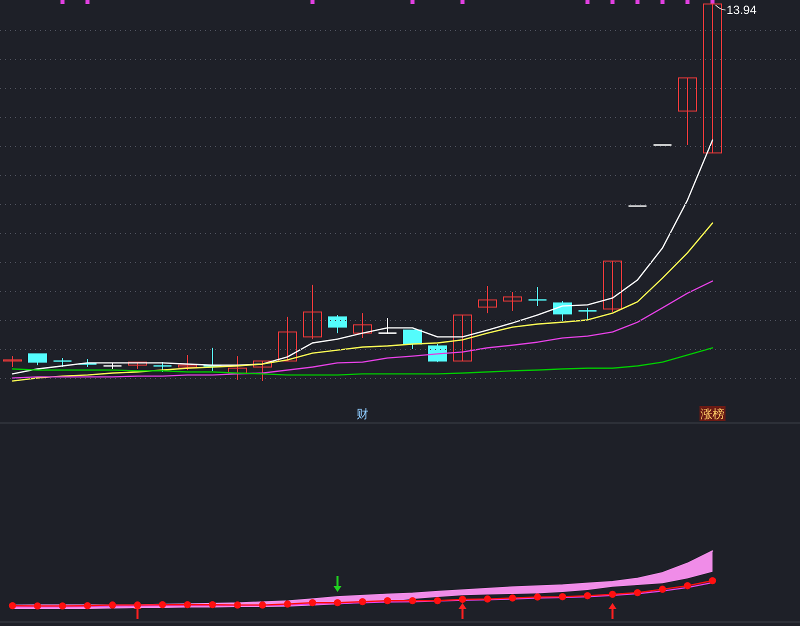  I want to click on text: 13.94, so click(741, 10).